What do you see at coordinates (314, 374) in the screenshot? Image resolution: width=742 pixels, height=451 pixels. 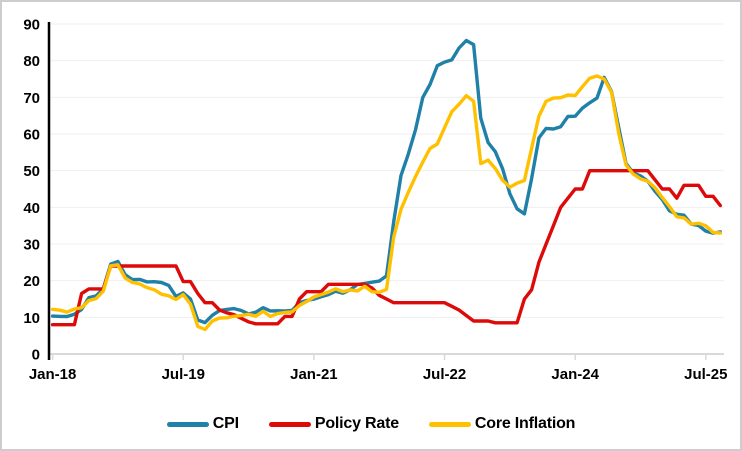 I see `x-axis-label: Jan-21` at bounding box center [314, 374].